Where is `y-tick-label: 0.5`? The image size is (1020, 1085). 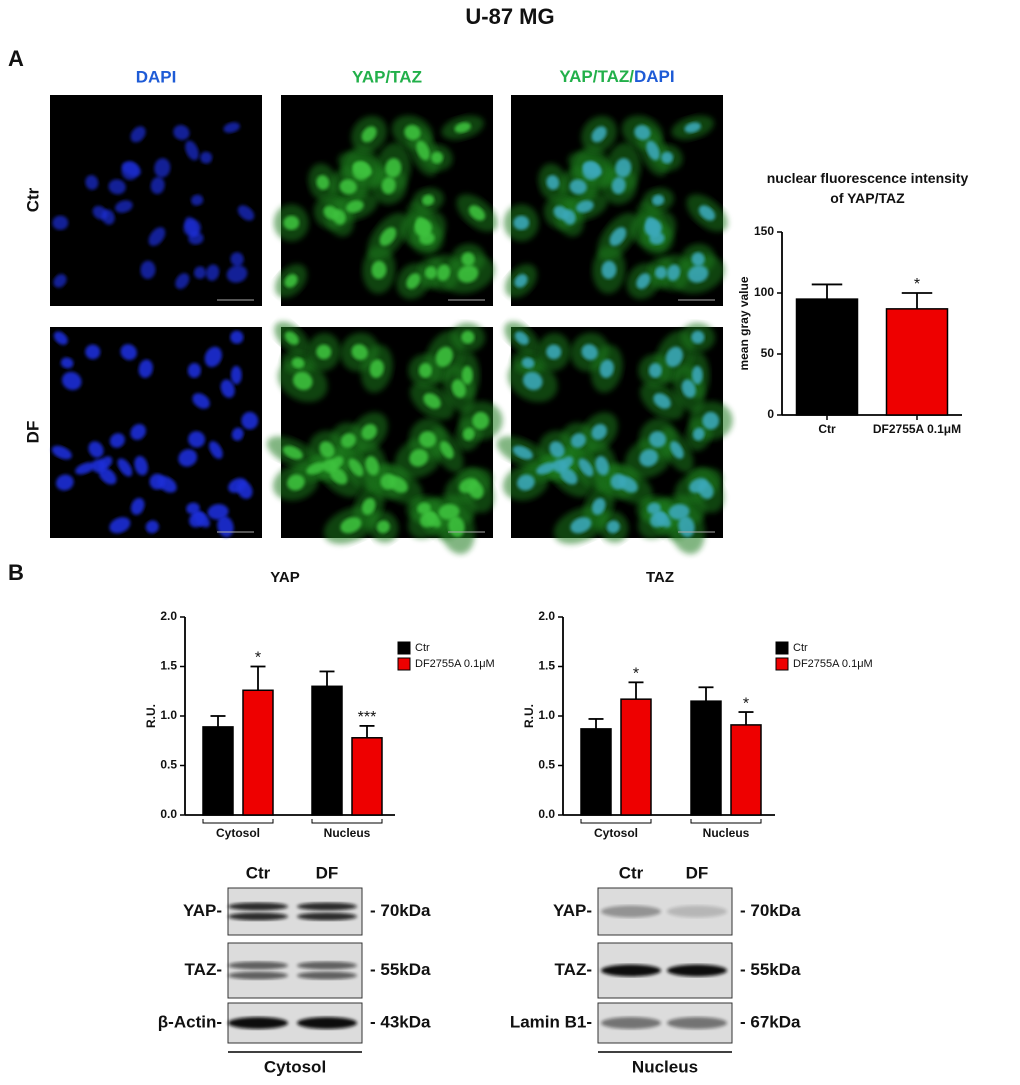 y-tick-label: 0.5 is located at coordinates (546, 765).